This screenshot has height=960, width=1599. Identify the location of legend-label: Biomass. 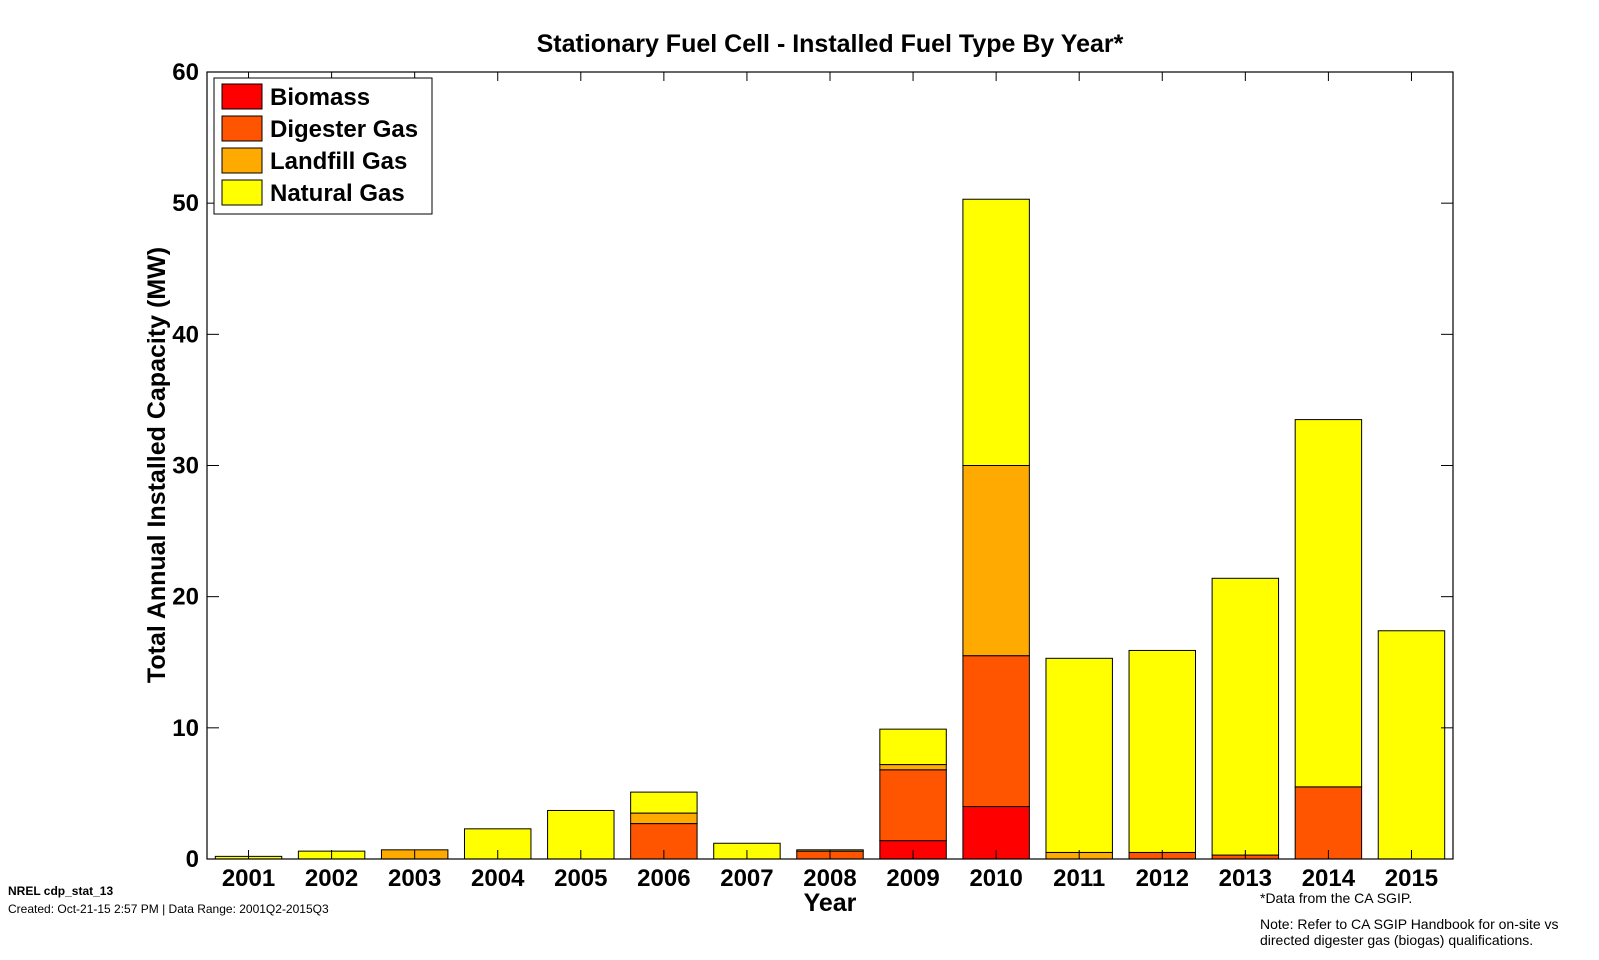
(320, 97).